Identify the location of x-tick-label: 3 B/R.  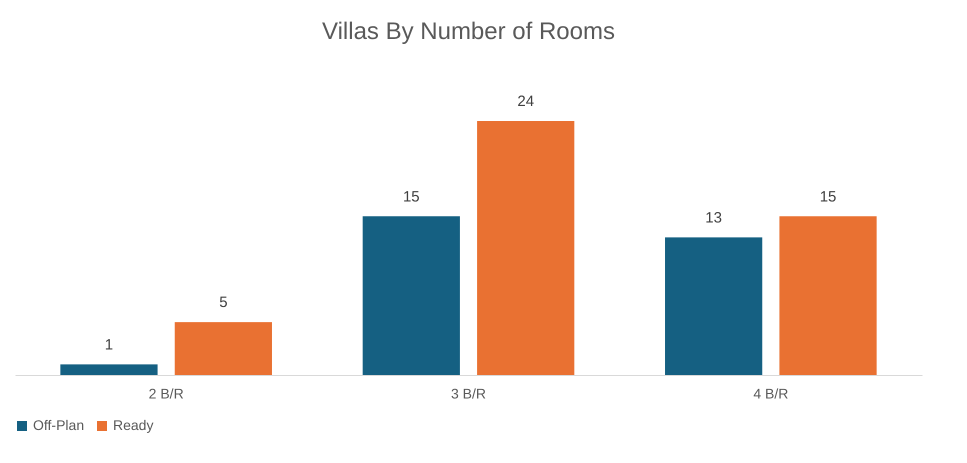
(468, 394).